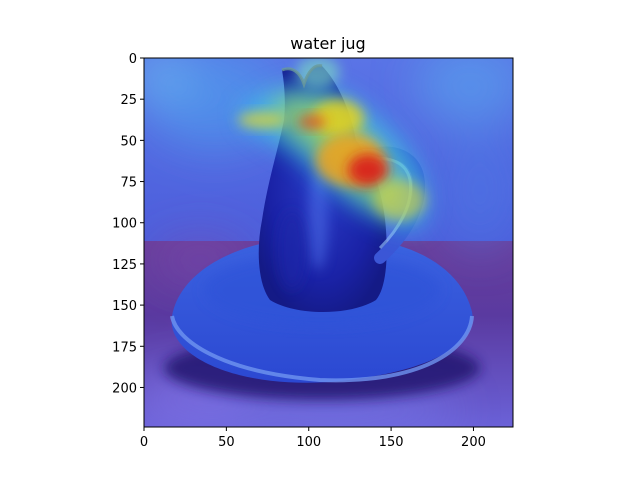  I want to click on y-tick-label: 0, so click(133, 59).